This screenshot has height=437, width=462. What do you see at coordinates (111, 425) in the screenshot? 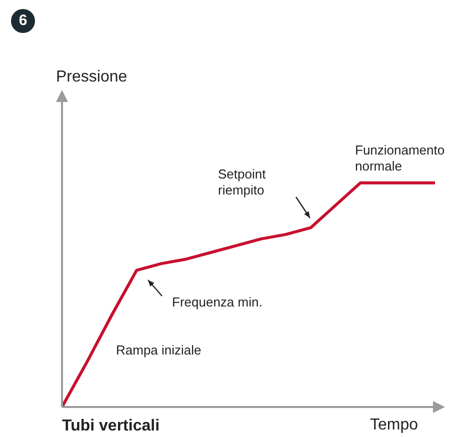
I see `text: Tubi verticali` at bounding box center [111, 425].